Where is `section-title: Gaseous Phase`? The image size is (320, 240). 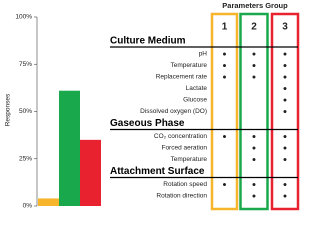
section-title: Gaseous Phase is located at coordinates (147, 123).